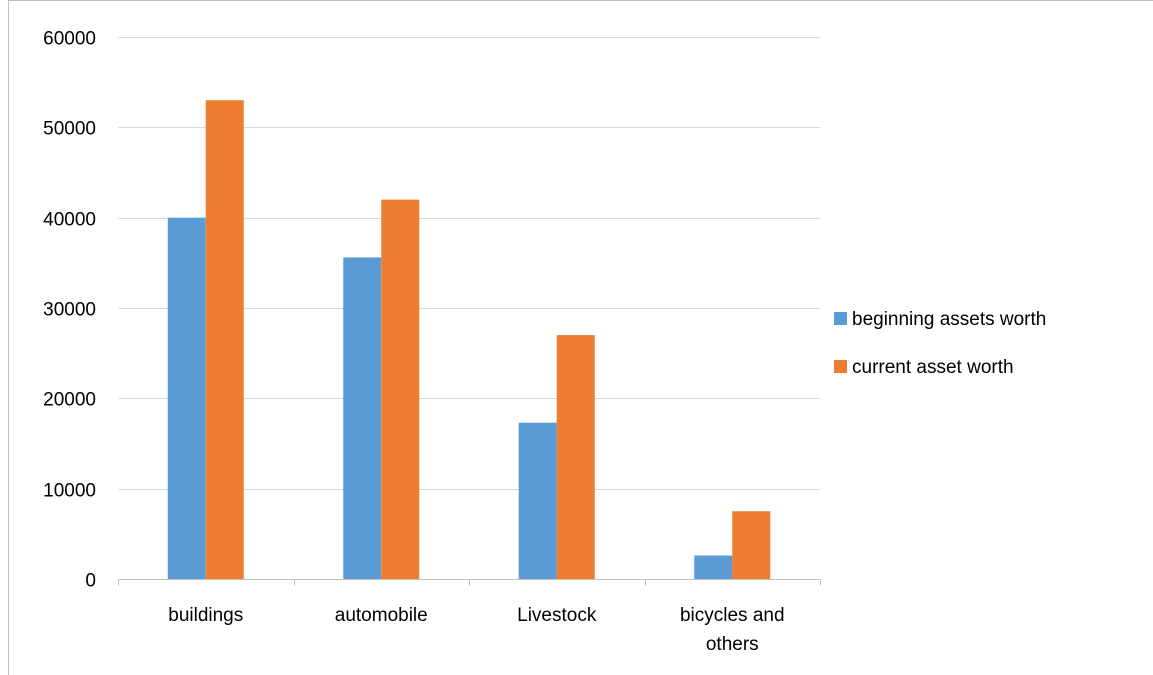  What do you see at coordinates (69, 39) in the screenshot?
I see `y-tick-label: 60000` at bounding box center [69, 39].